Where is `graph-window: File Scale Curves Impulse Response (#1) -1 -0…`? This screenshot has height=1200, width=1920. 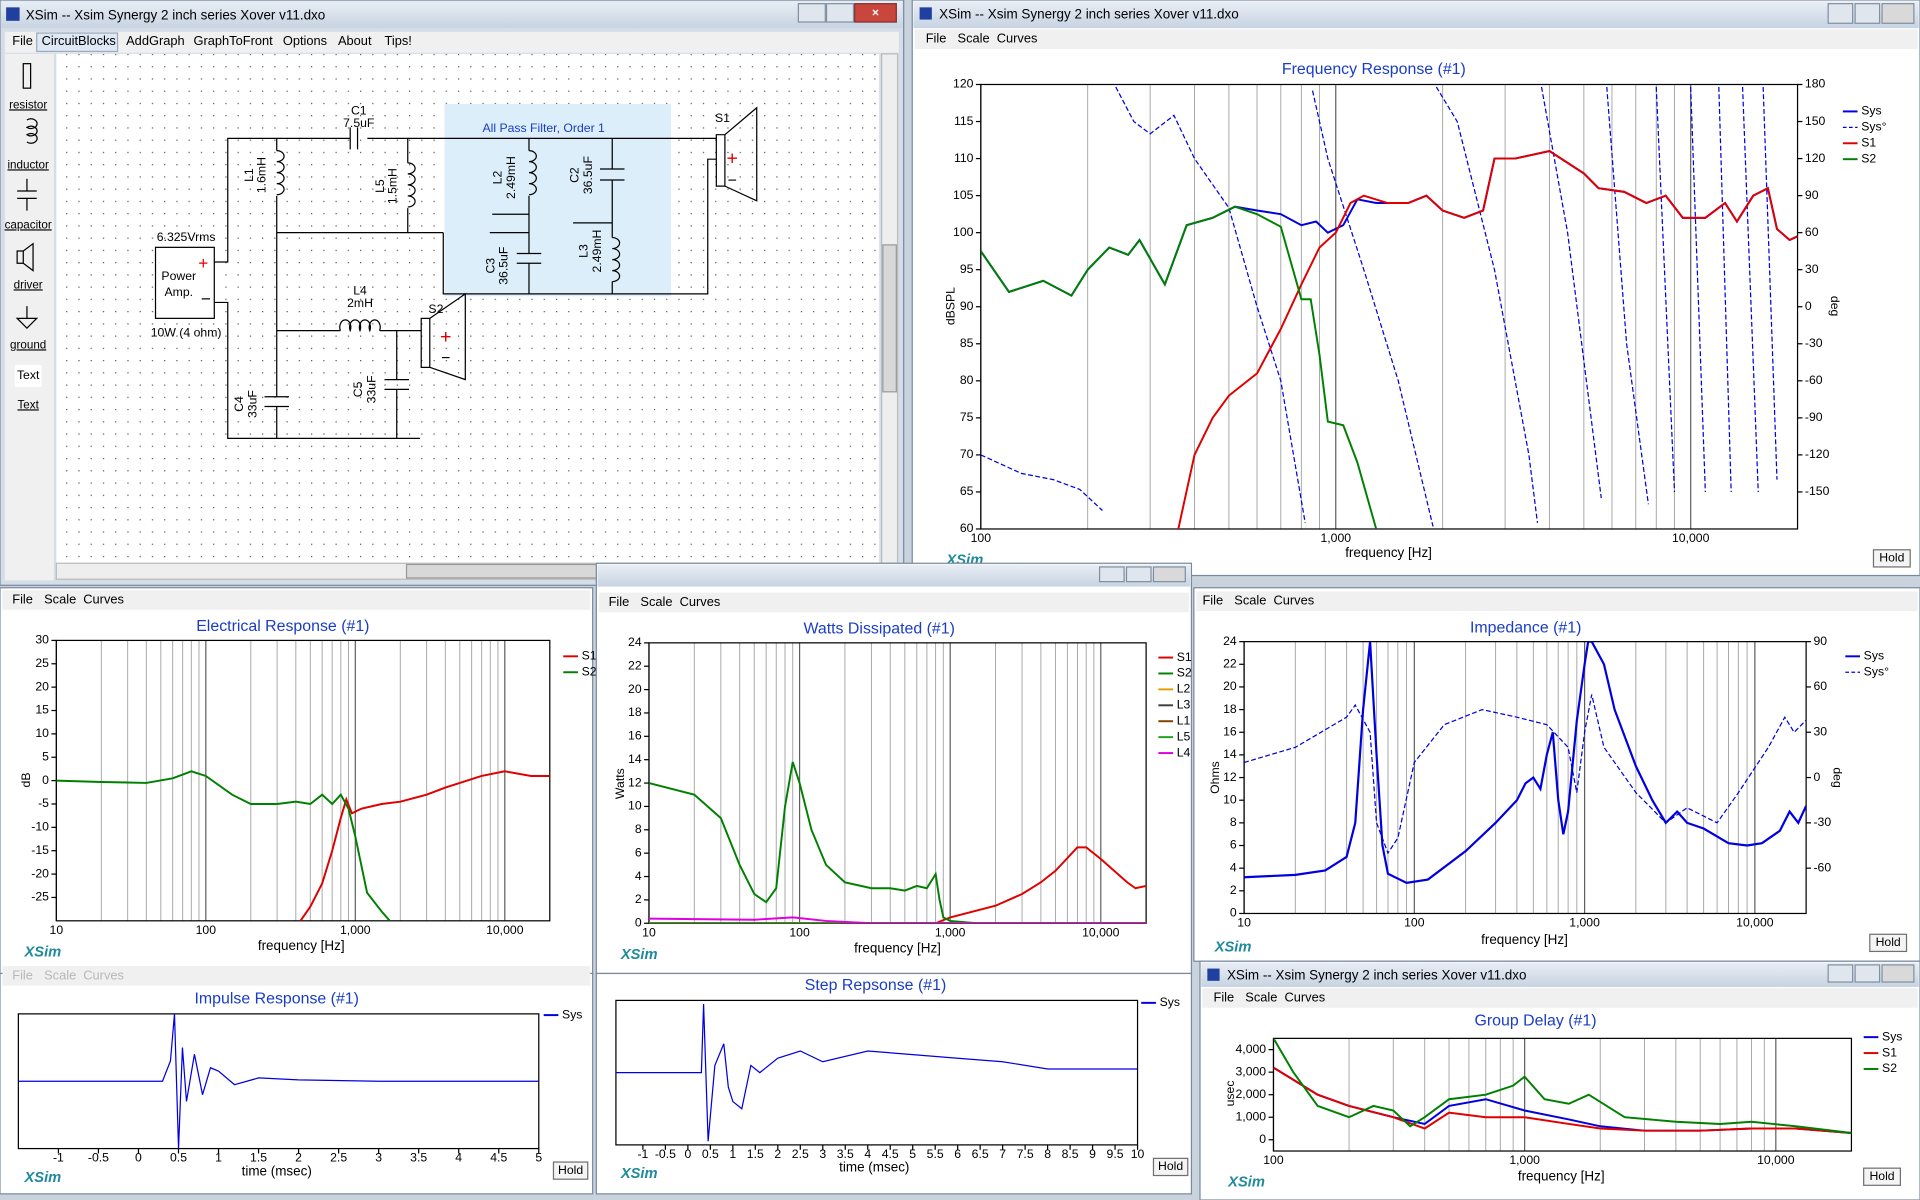
graph-window: File Scale Curves Impulse Response (#1) -1 -0… is located at coordinates (297, 1080).